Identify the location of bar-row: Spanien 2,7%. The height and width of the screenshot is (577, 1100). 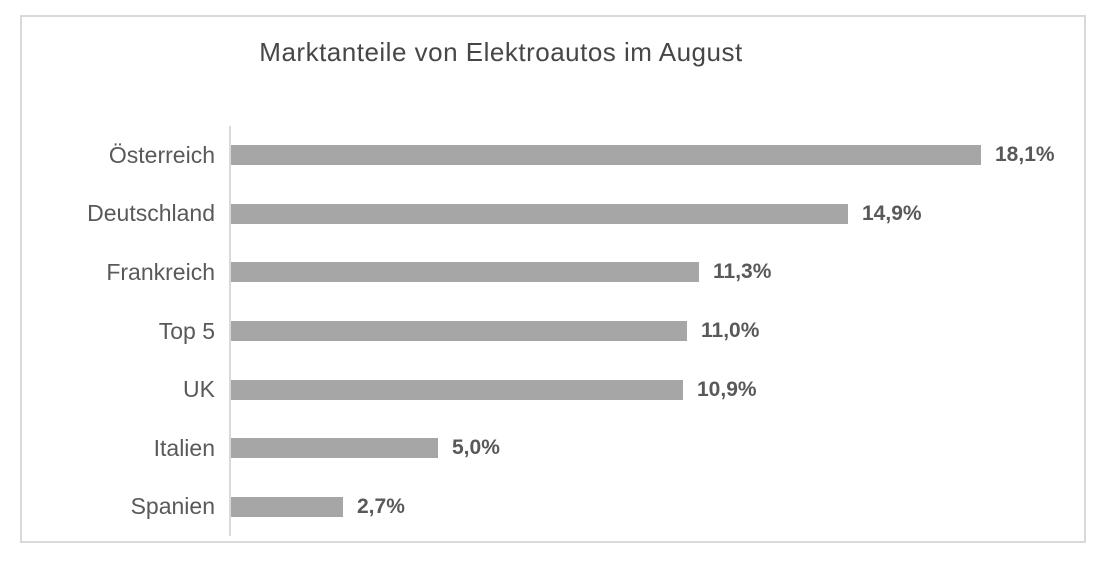
(553, 507).